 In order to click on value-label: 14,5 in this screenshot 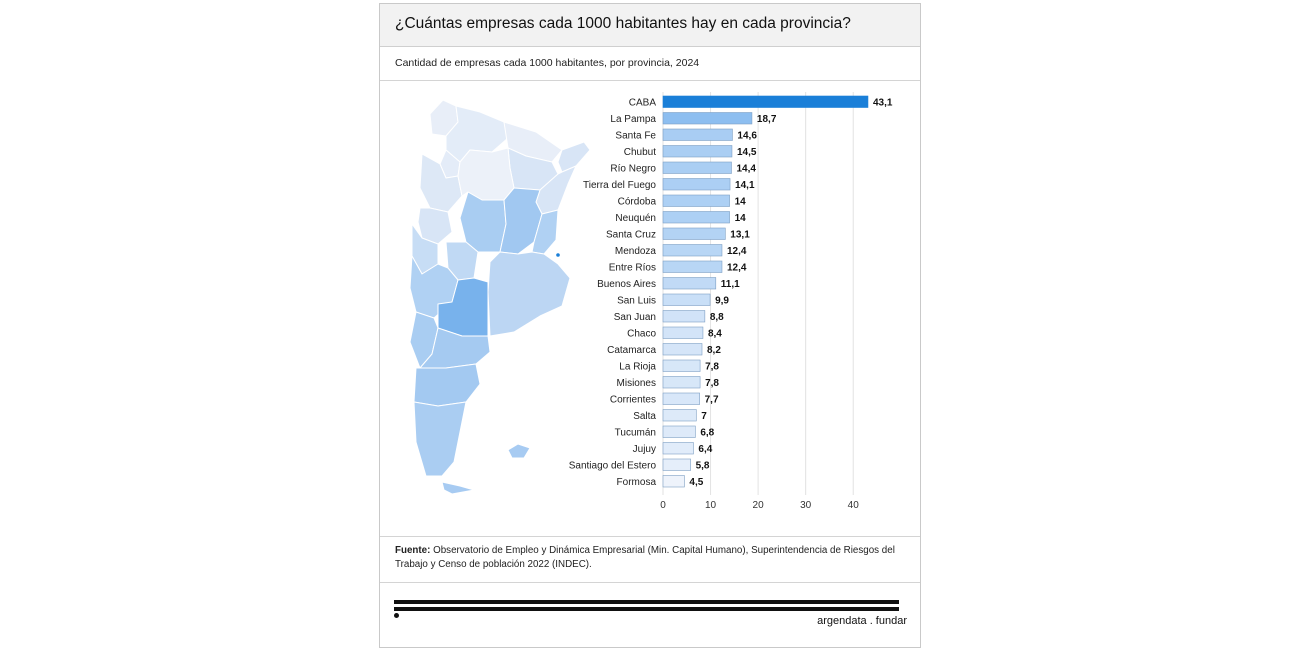, I will do `click(747, 152)`.